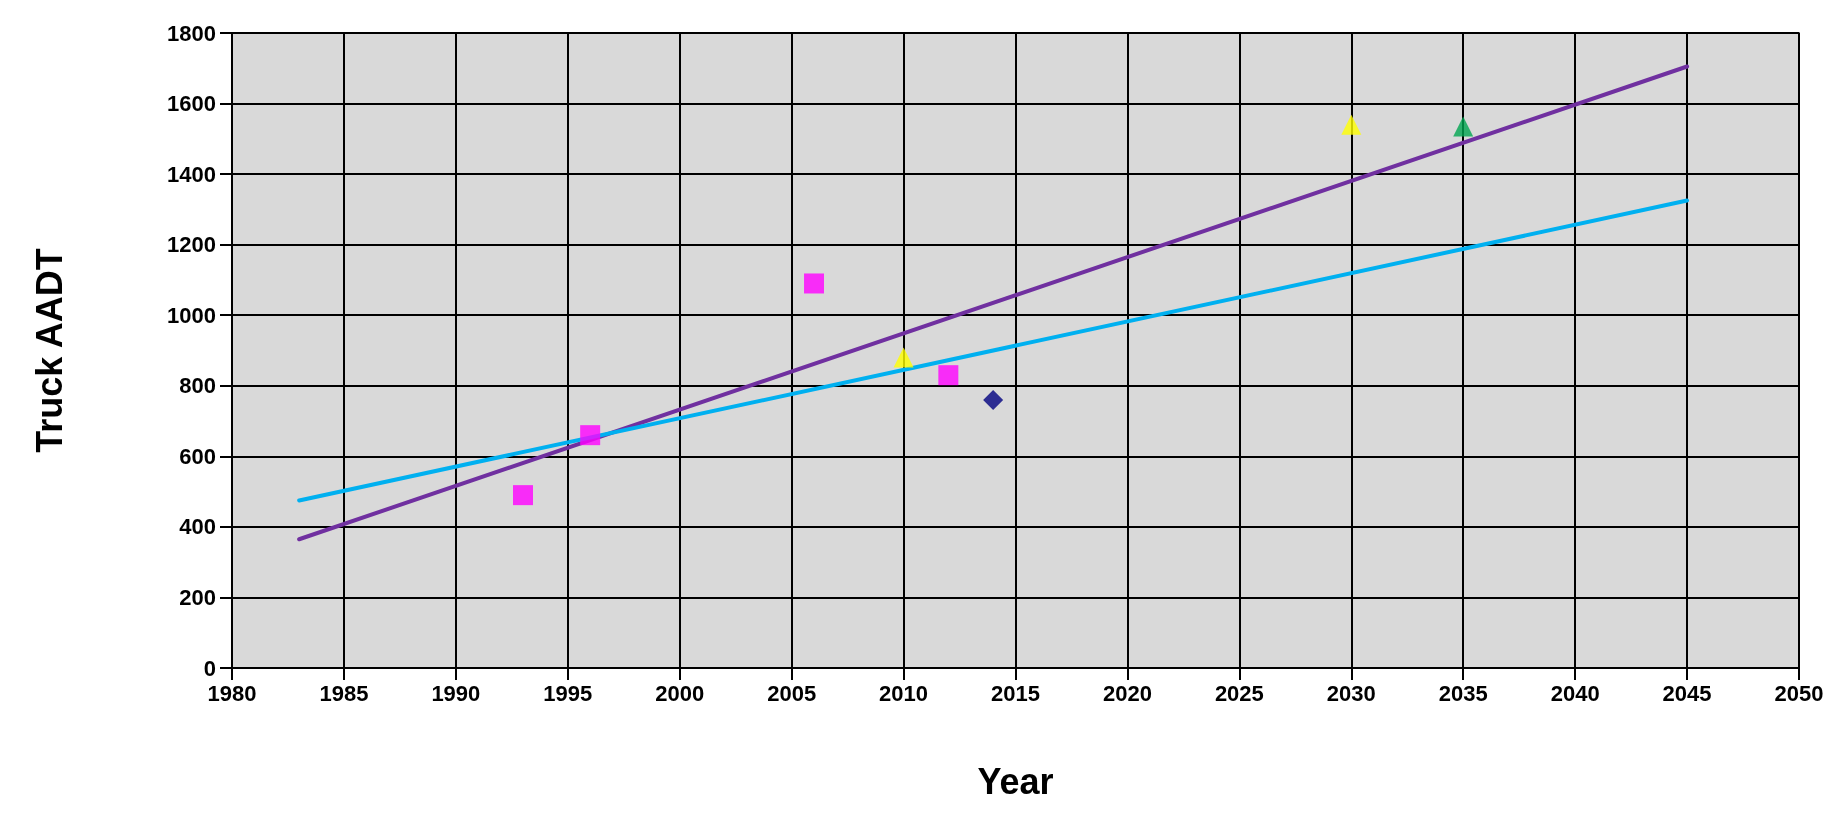 This screenshot has height=831, width=1847. What do you see at coordinates (568, 693) in the screenshot?
I see `x-tick-label: 1995` at bounding box center [568, 693].